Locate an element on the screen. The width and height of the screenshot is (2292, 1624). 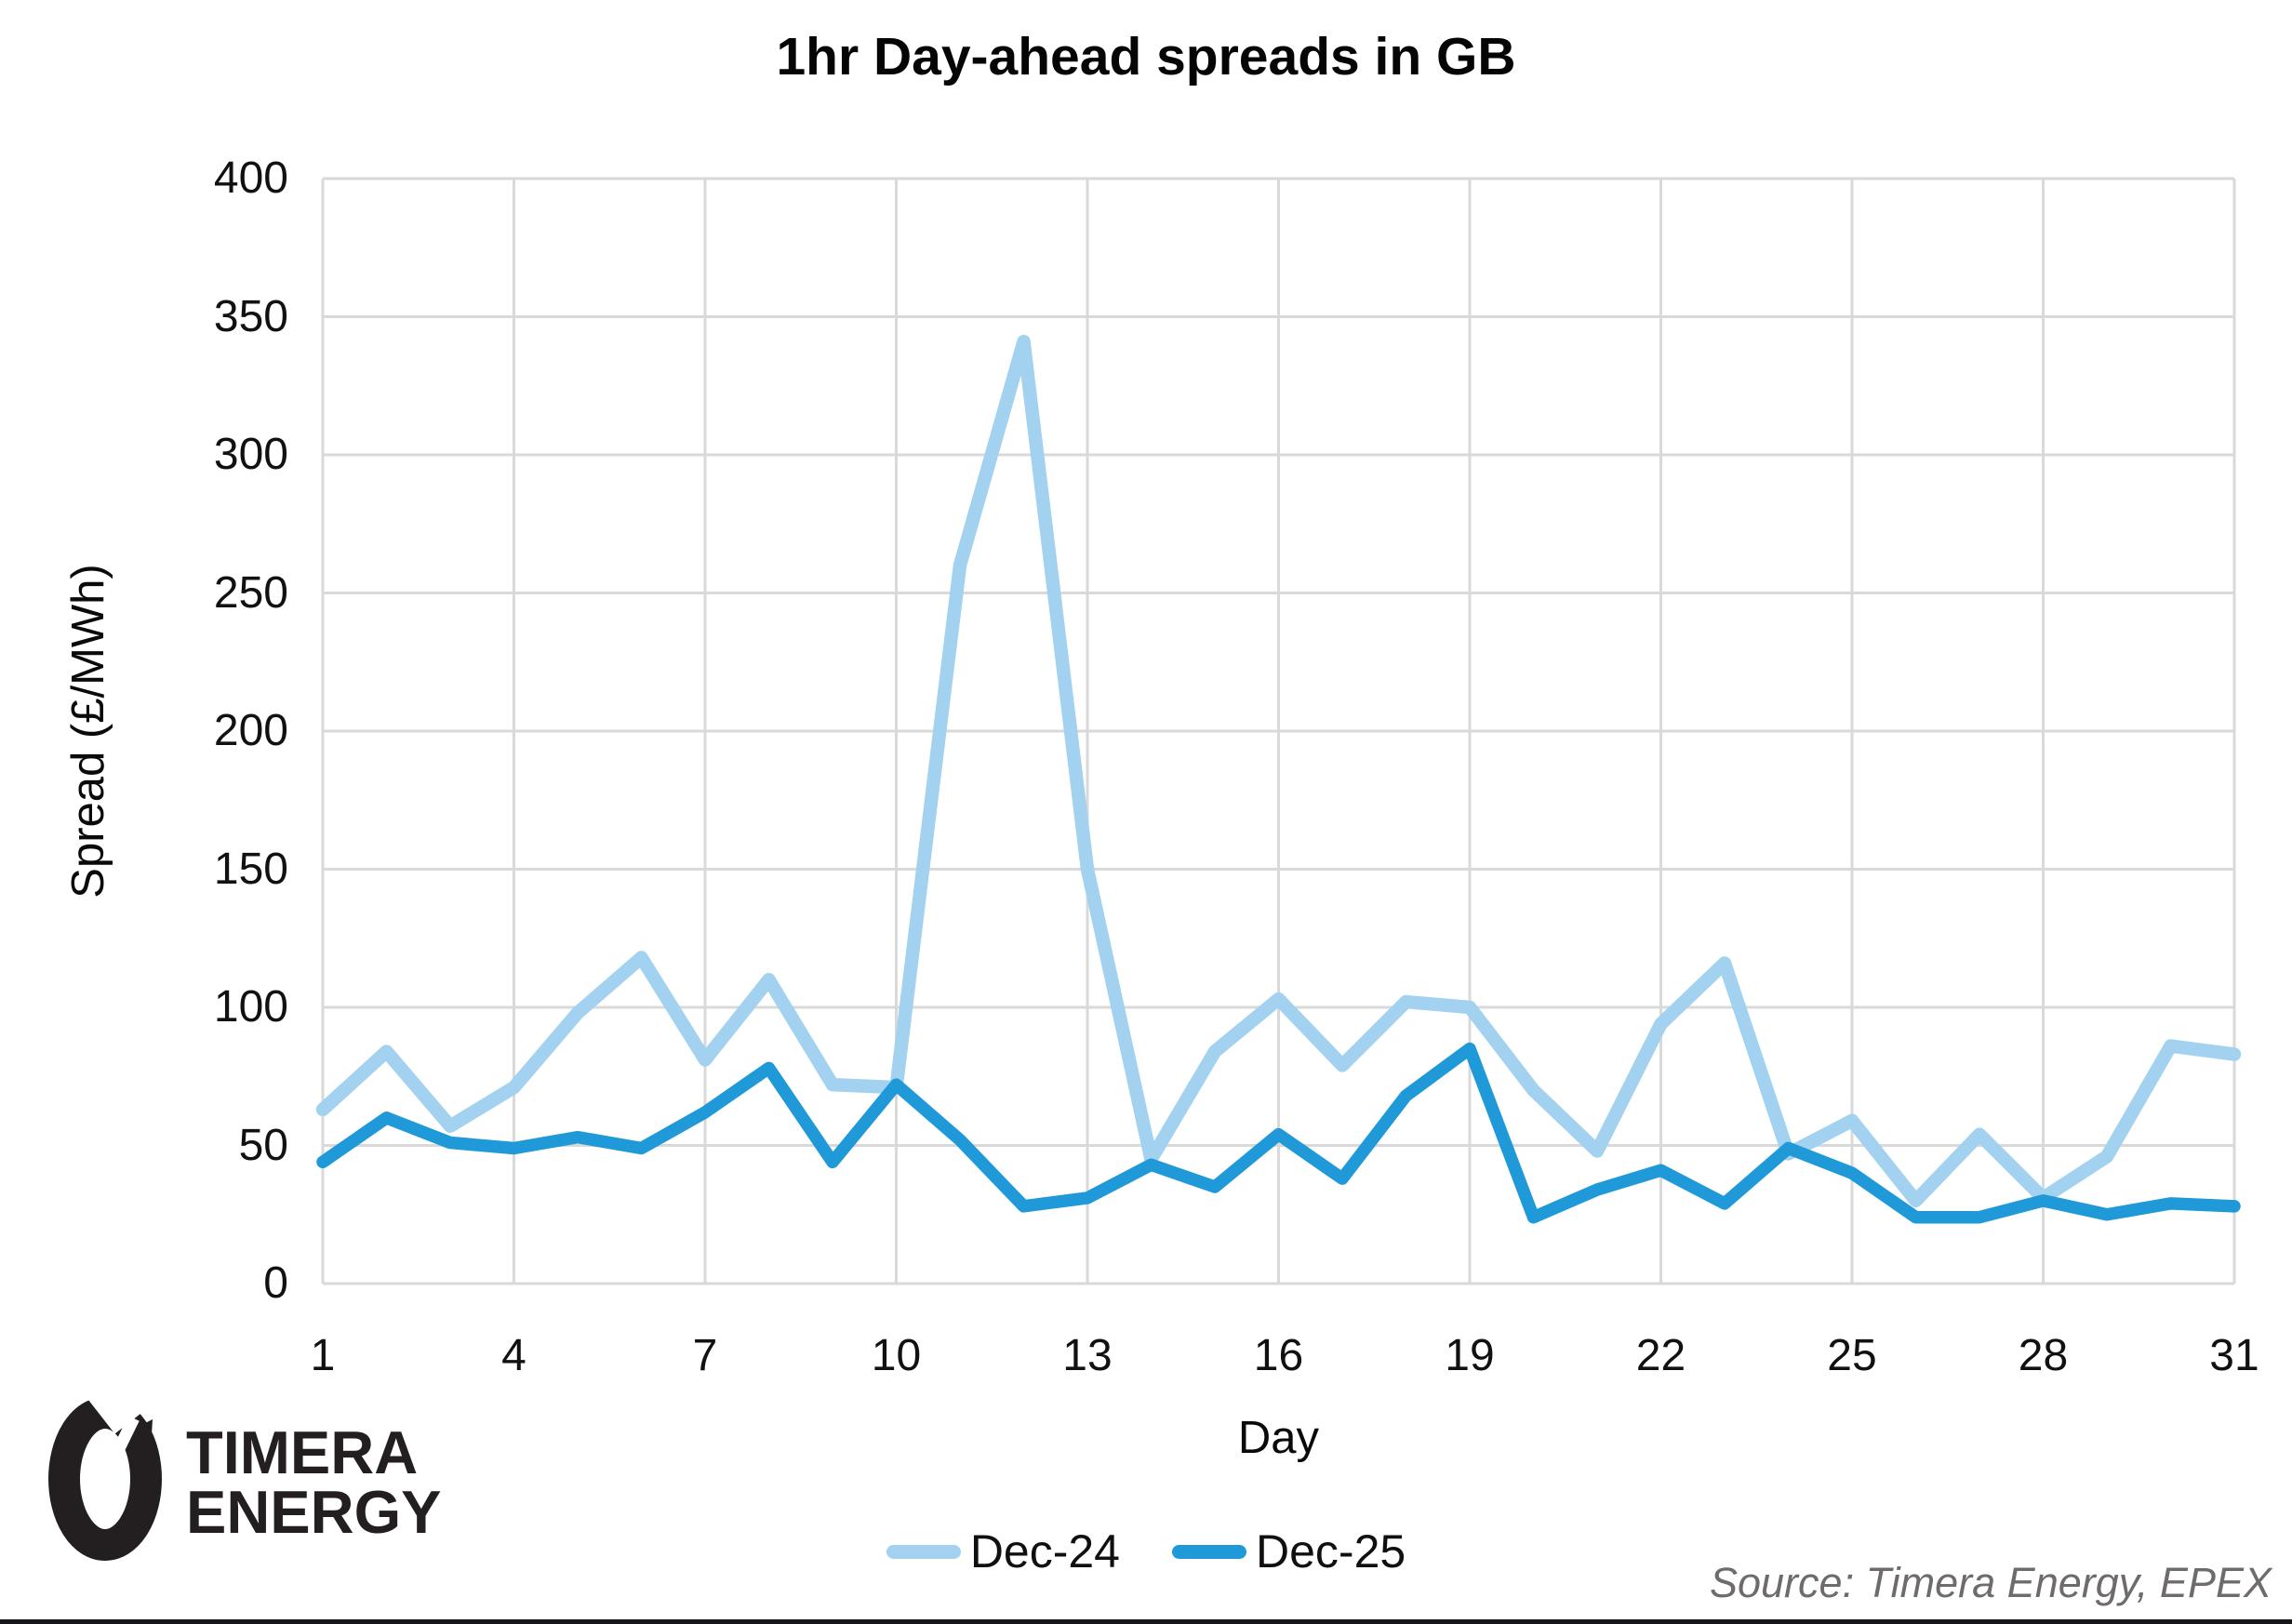
x-tick-label: 28 is located at coordinates (2044, 1355).